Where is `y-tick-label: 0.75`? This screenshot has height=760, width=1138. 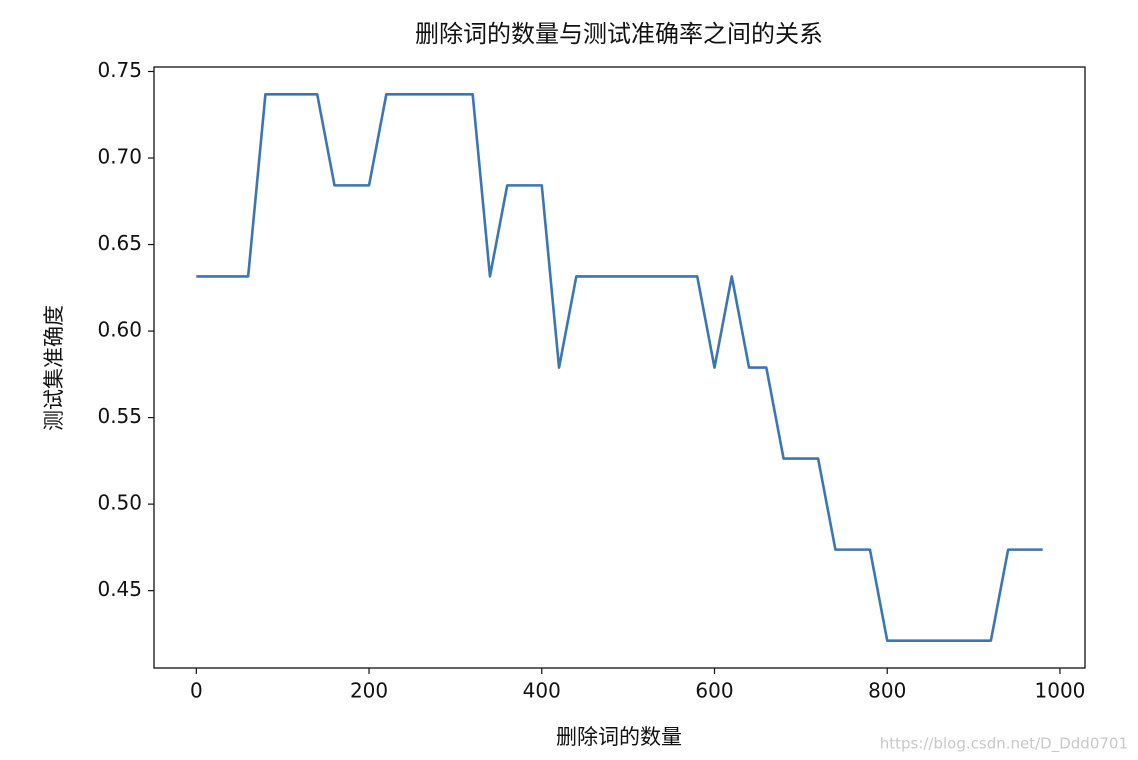 y-tick-label: 0.75 is located at coordinates (119, 70).